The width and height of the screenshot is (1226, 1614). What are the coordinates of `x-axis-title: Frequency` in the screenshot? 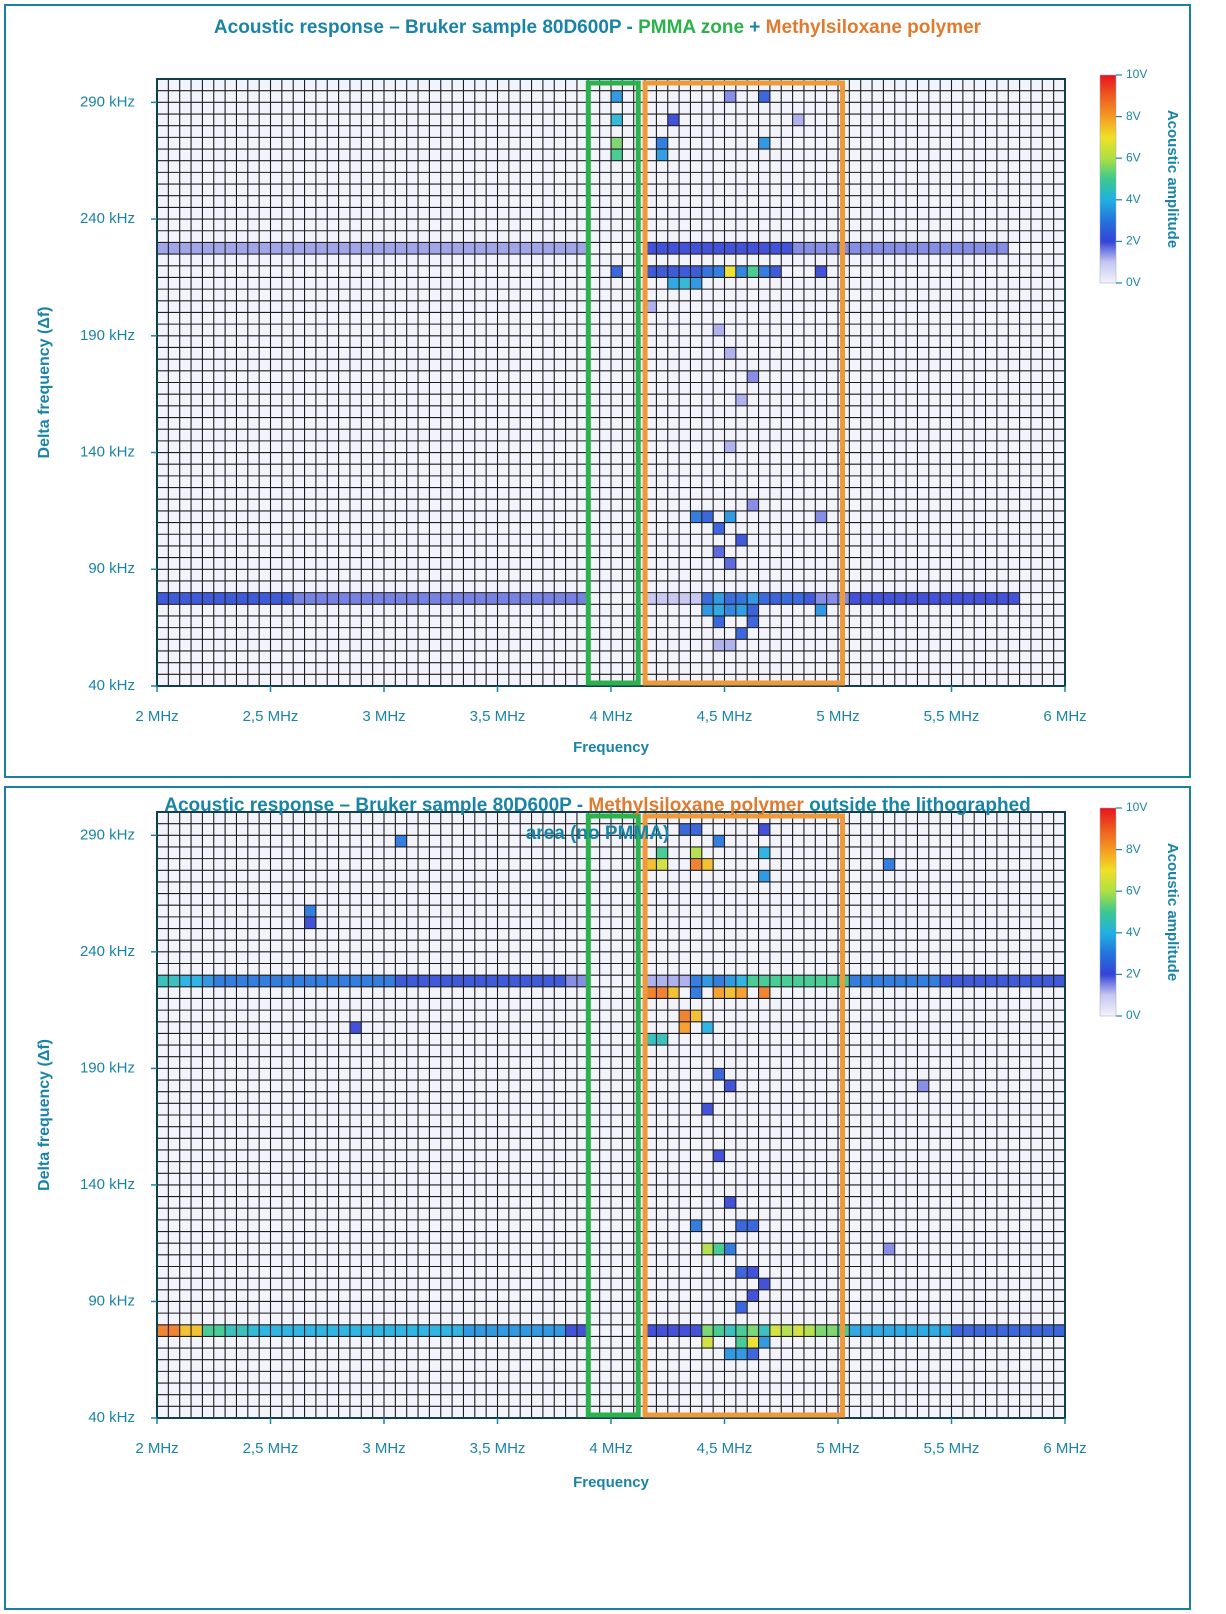 It's located at (611, 747).